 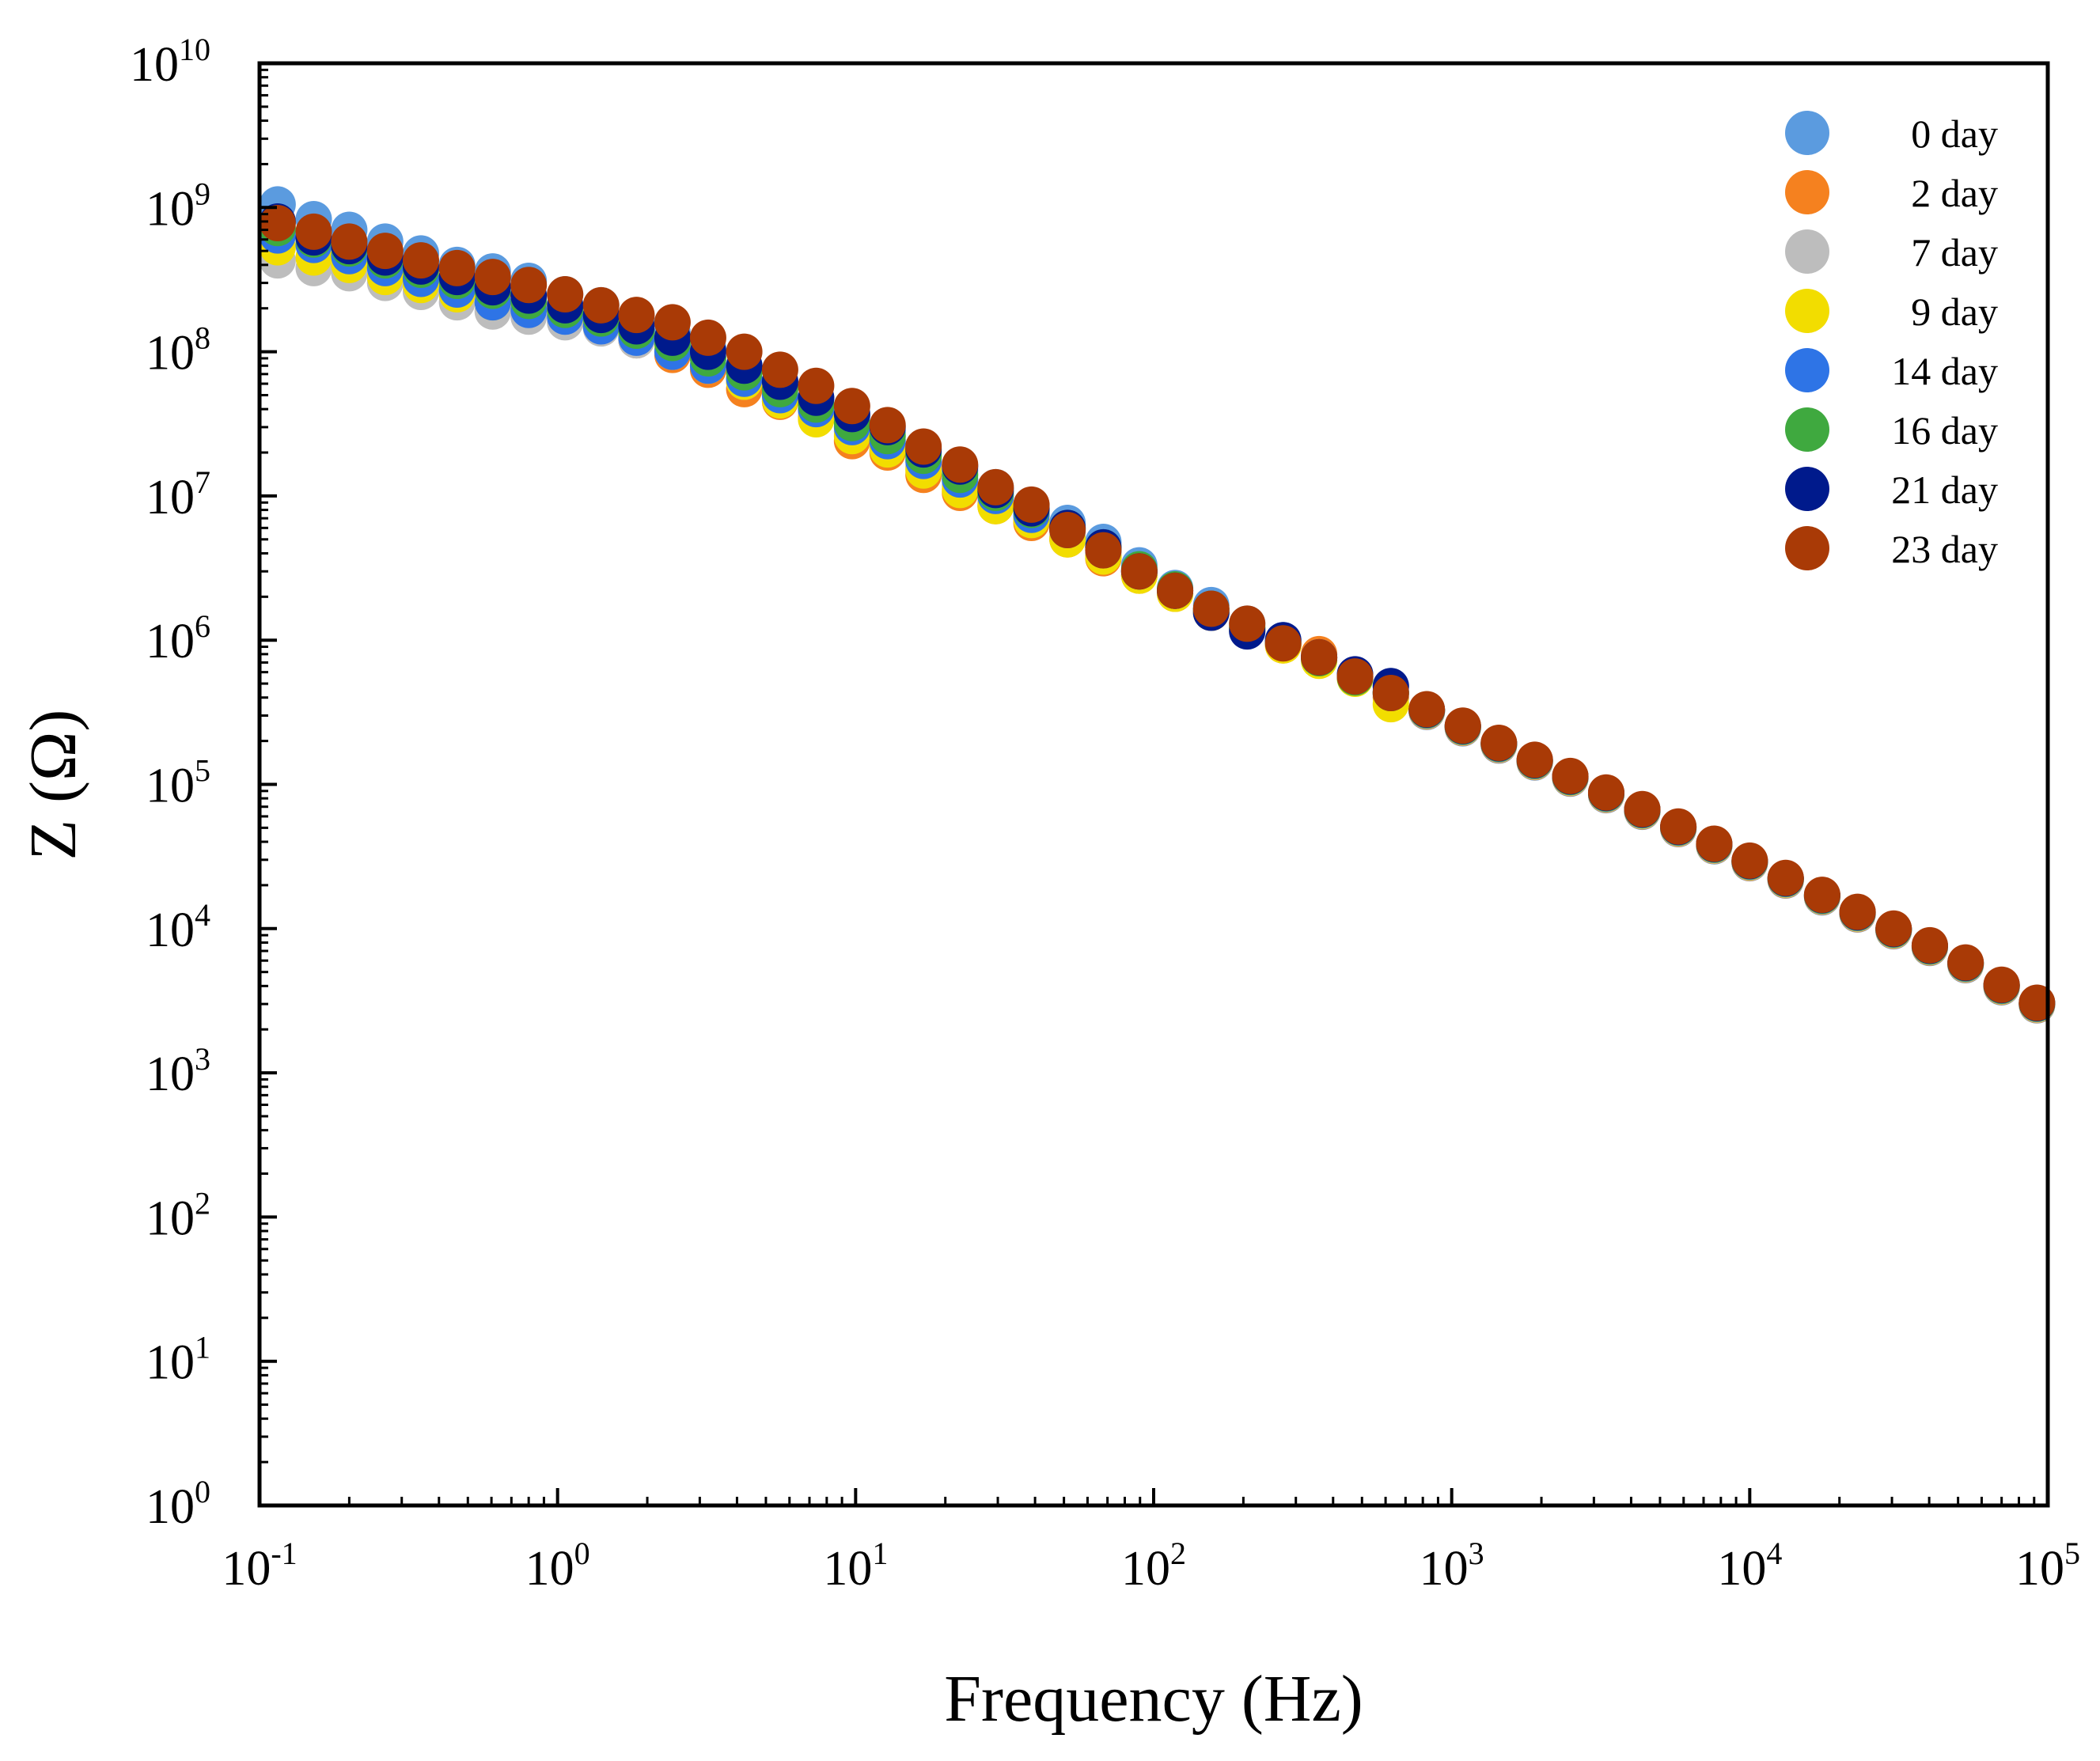 What do you see at coordinates (53, 785) in the screenshot?
I see `y-axis-label: Z (Ω)` at bounding box center [53, 785].